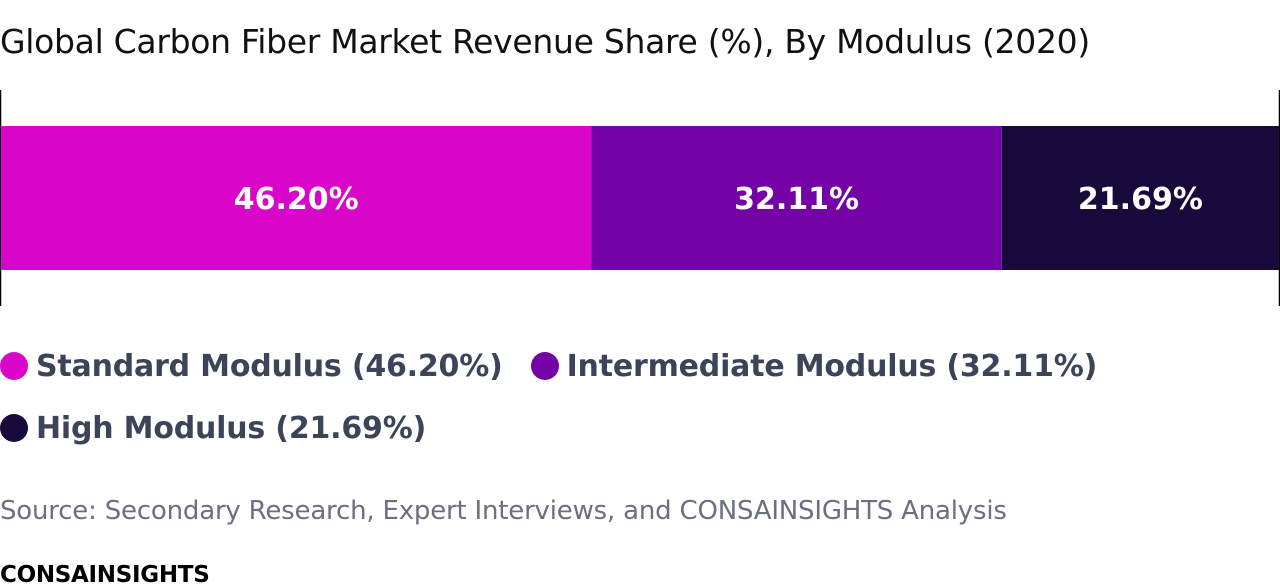 The image size is (1280, 588). I want to click on legend-item-intermediate-modulus: Intermediate Modulus (32.11%), so click(814, 366).